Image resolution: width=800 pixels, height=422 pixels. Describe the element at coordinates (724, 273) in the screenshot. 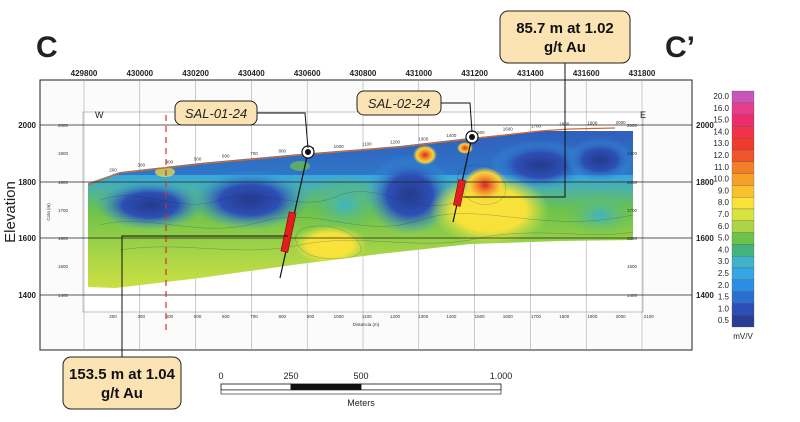

I see `legend-value: 2.5` at that location.